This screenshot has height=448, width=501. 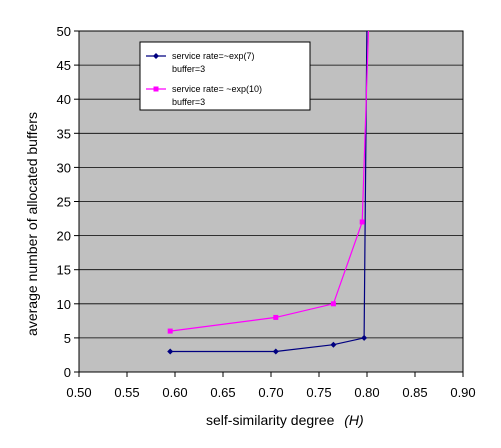 I want to click on y-tick-labels: 0 5 10 15 20 25 30 35 40 45 50, so click(x=64, y=202).